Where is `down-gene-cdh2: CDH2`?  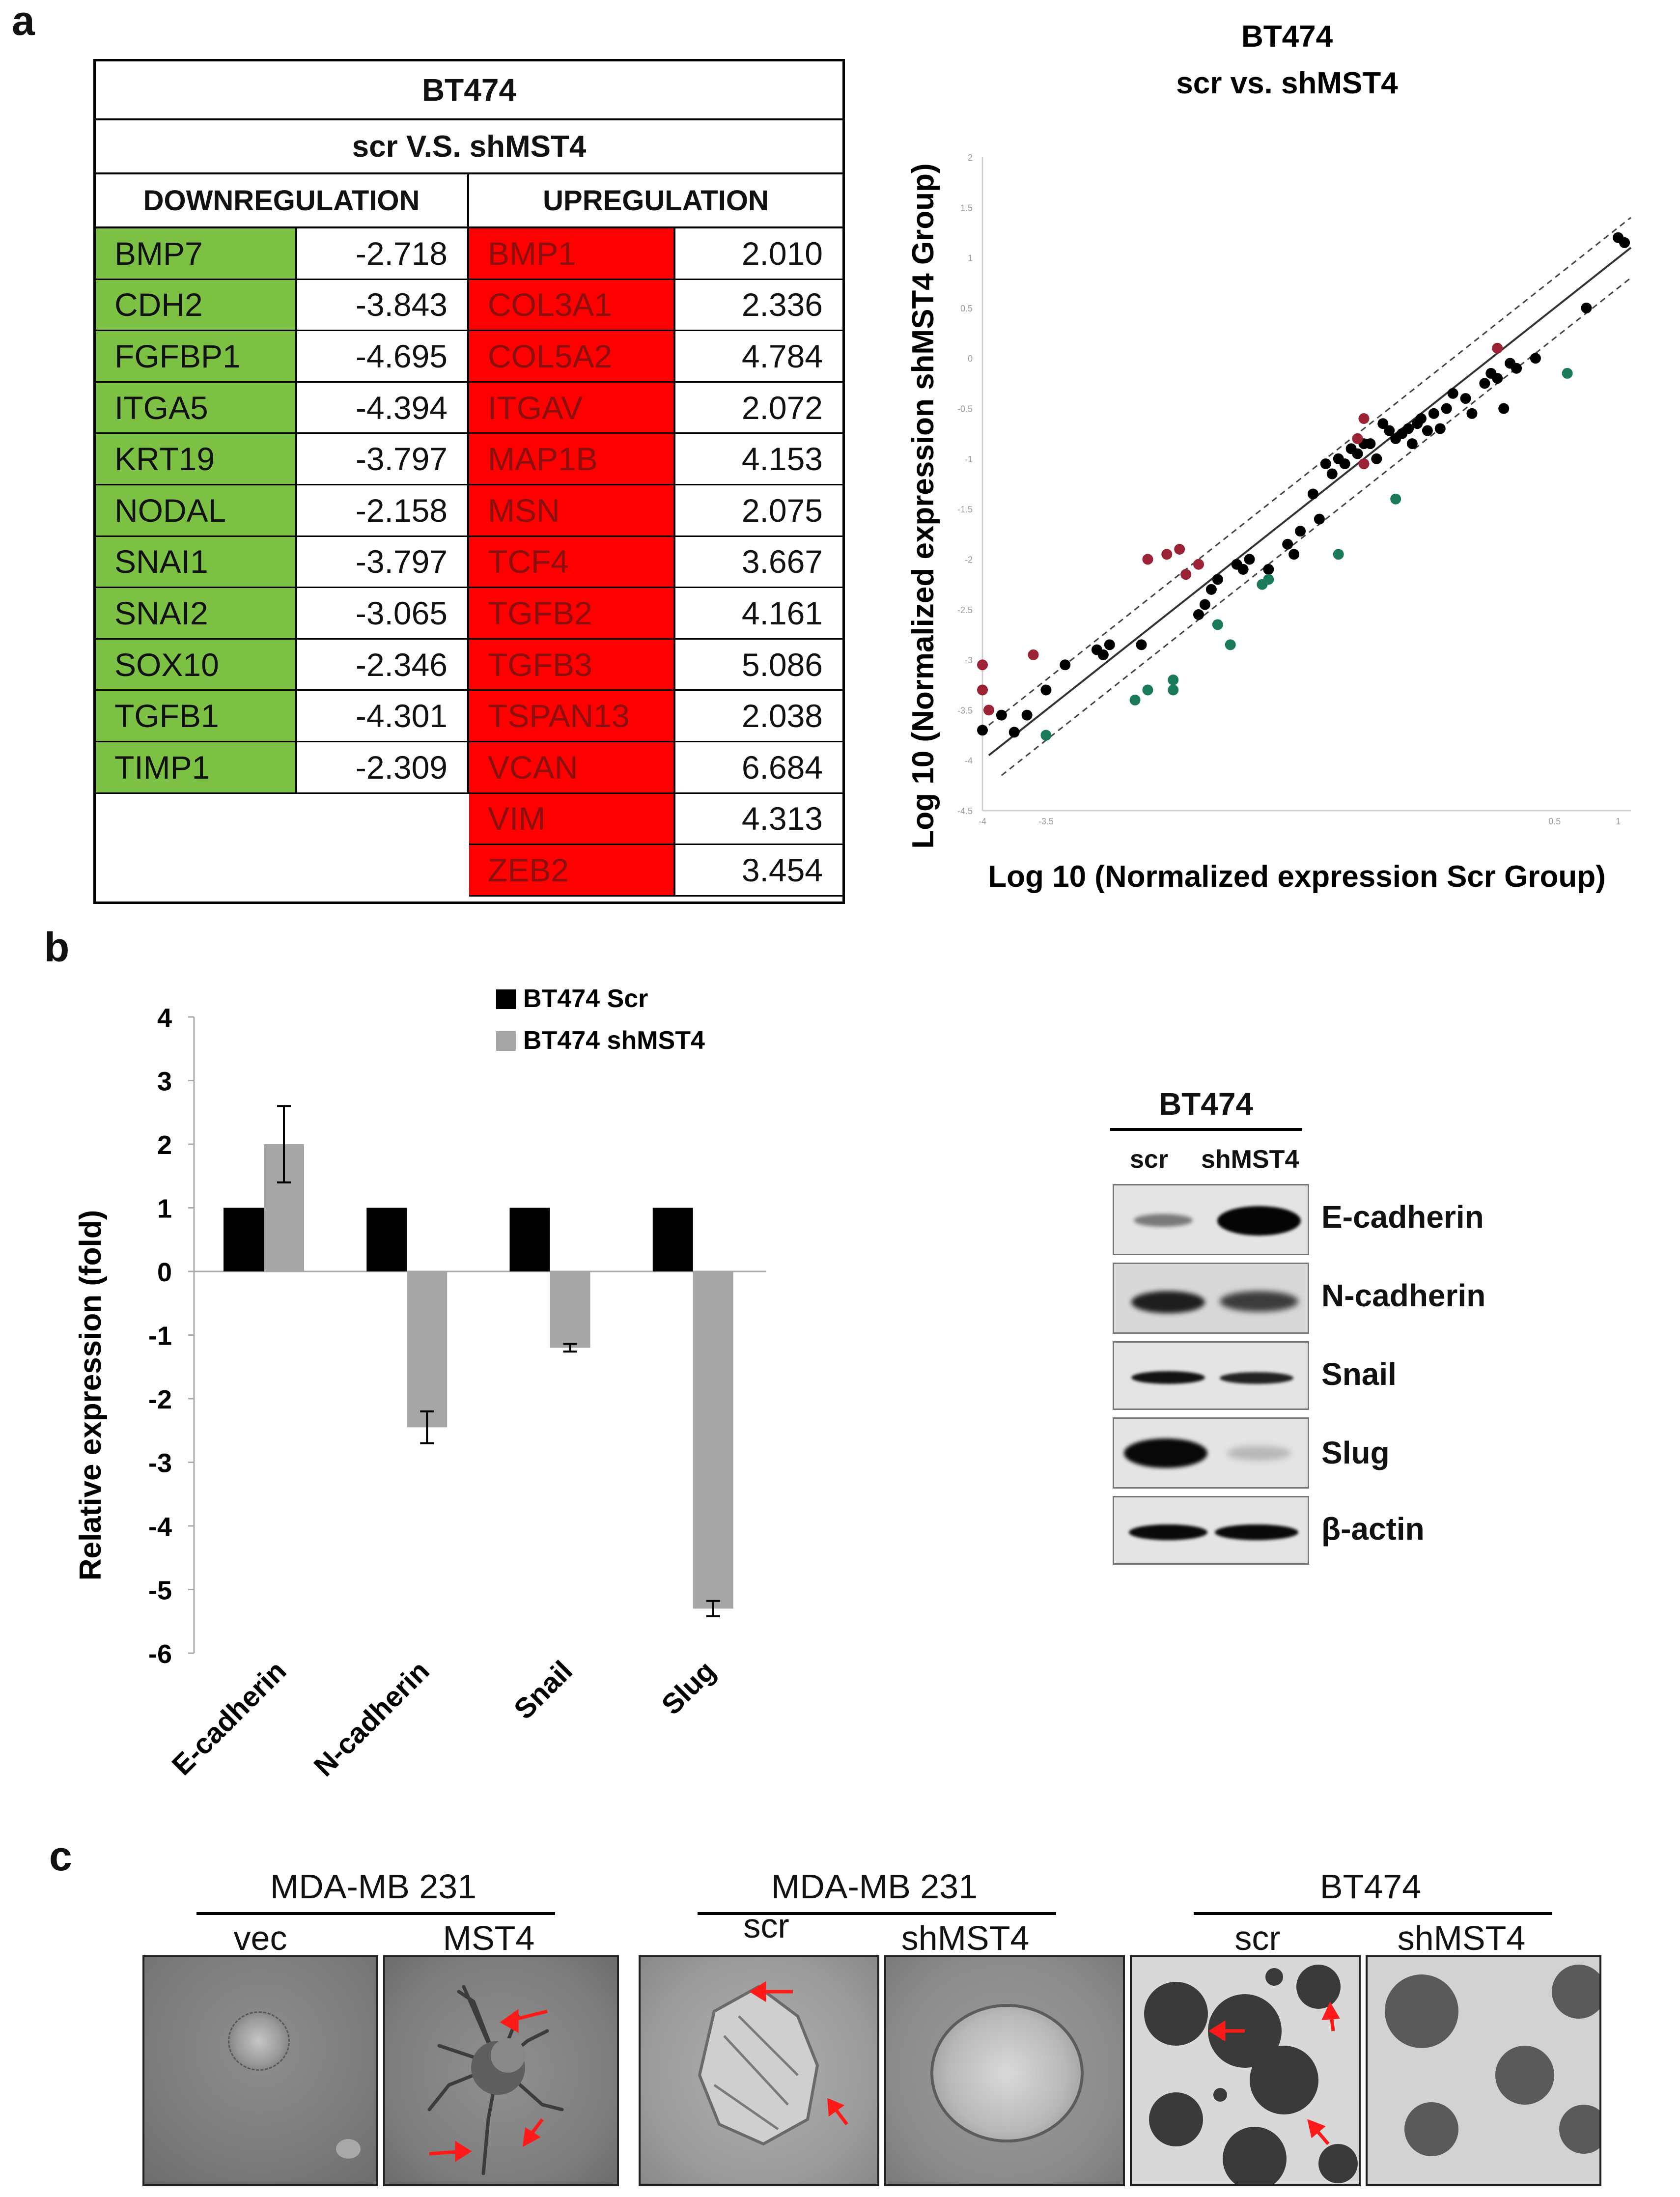
down-gene-cdh2: CDH2 is located at coordinates (196, 306).